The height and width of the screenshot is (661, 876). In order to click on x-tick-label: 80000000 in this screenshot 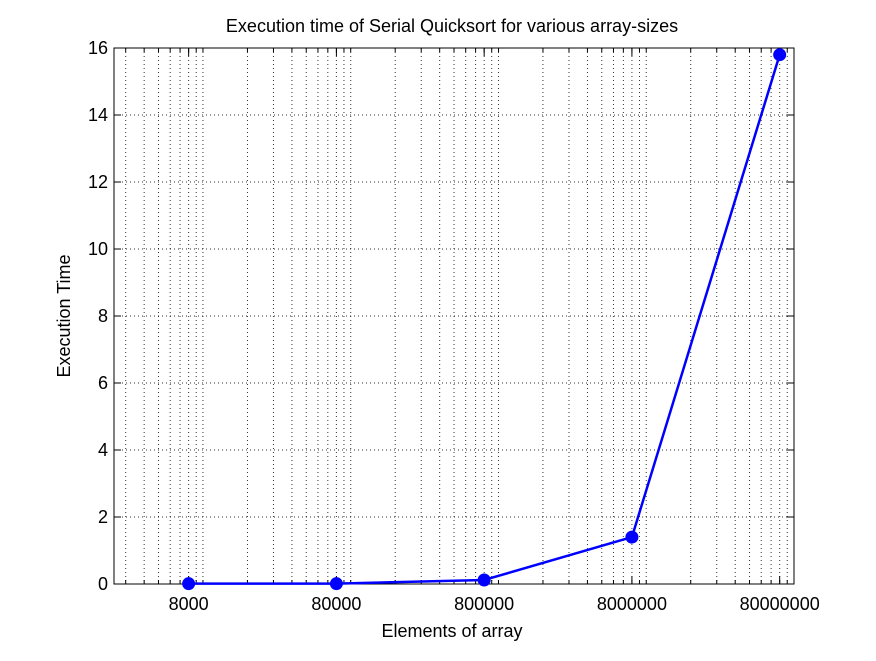, I will do `click(780, 604)`.